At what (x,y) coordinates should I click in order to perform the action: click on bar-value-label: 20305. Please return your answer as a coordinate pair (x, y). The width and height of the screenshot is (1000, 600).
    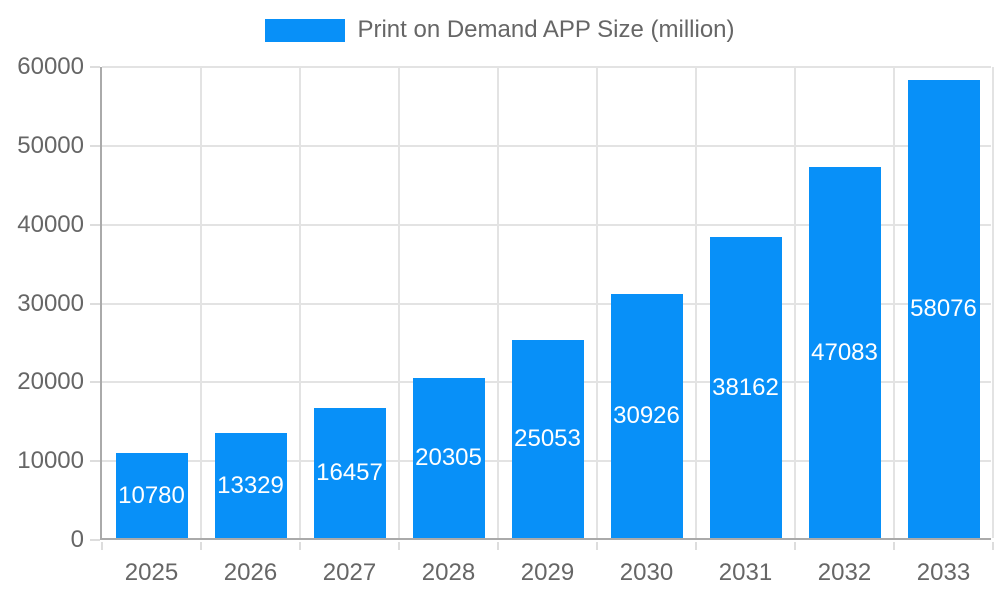
    Looking at the image, I should click on (448, 457).